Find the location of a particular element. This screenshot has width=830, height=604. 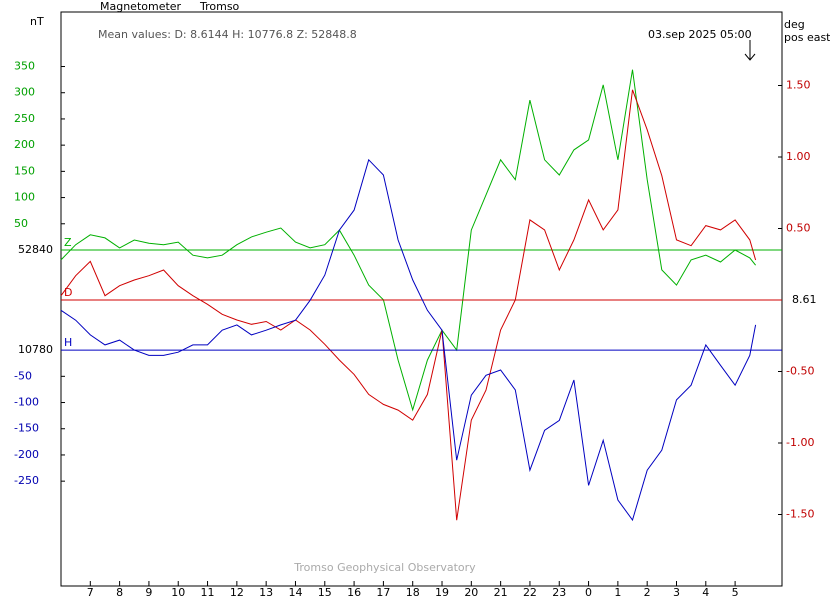

y-tick-label: 50 is located at coordinates (21, 223).